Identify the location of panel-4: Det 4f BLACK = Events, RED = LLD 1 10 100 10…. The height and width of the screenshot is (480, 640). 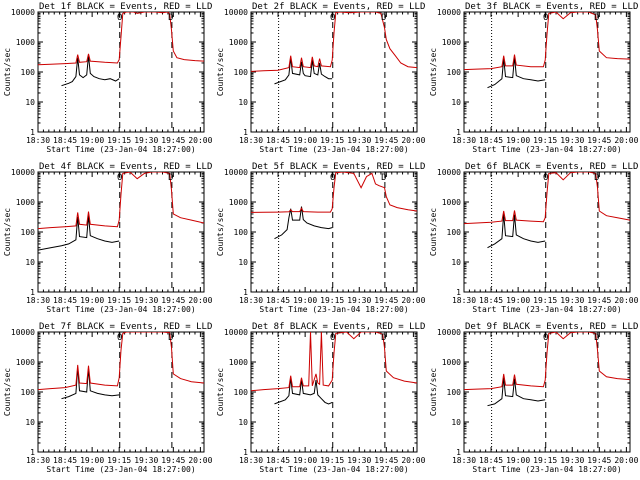
(108, 238).